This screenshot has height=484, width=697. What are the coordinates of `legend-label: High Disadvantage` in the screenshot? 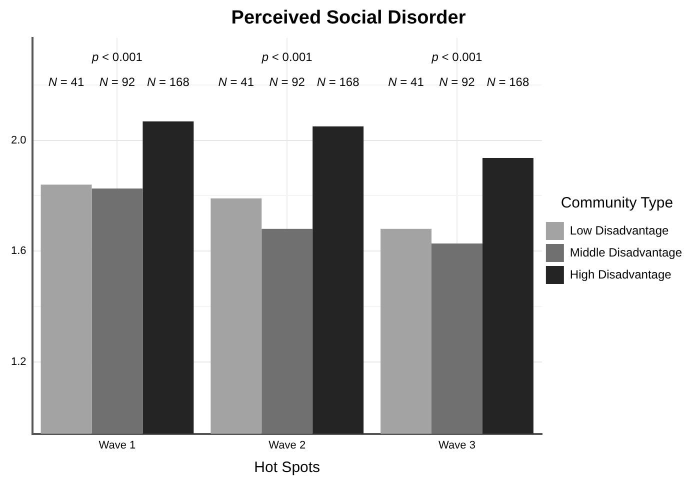 It's located at (621, 274).